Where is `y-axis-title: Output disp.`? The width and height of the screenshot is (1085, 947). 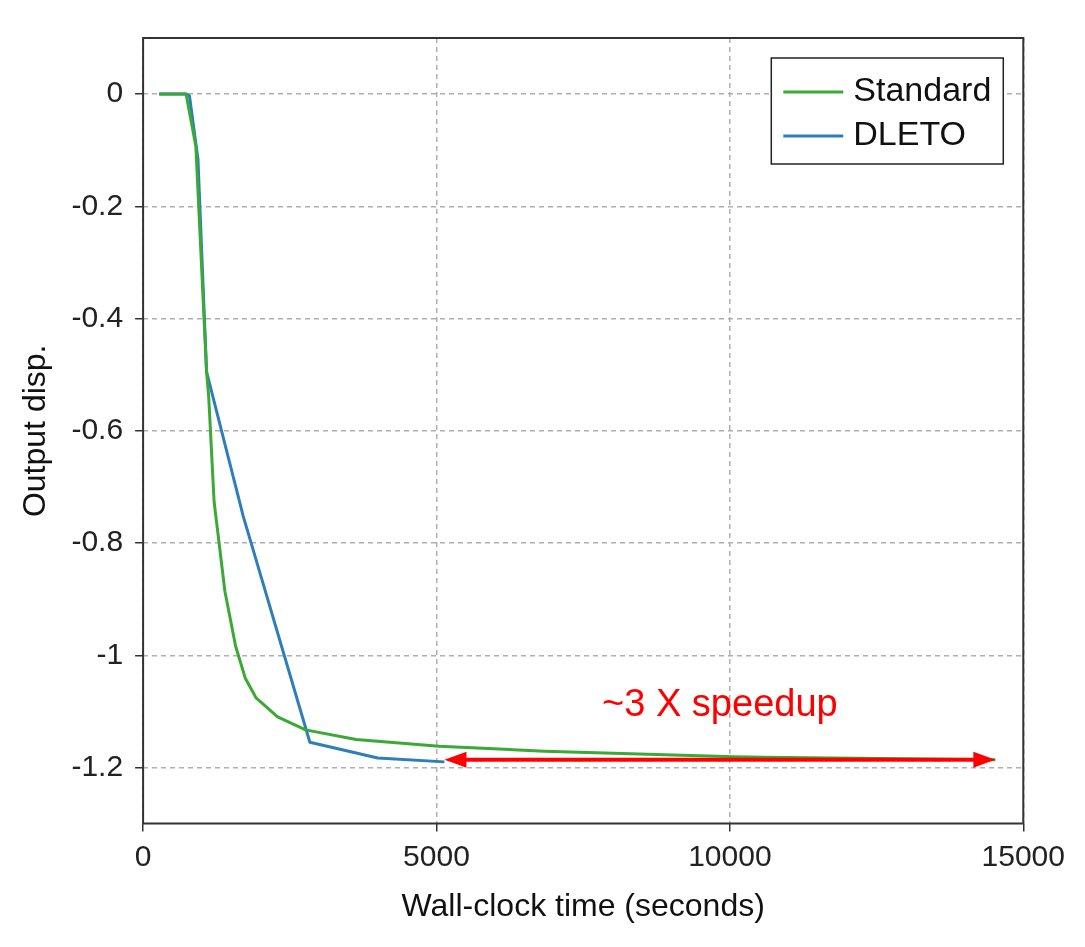 y-axis-title: Output disp. is located at coordinates (34, 431).